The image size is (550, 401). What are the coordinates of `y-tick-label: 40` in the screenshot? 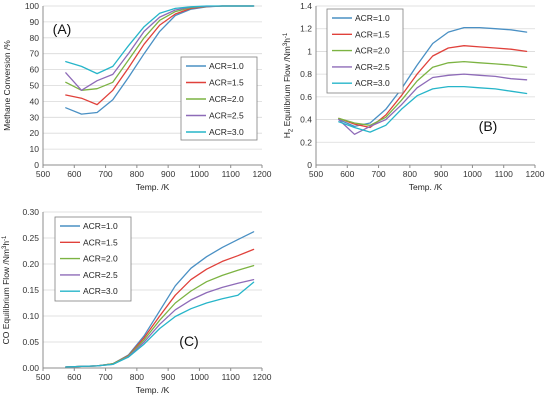 It's located at (35, 101).